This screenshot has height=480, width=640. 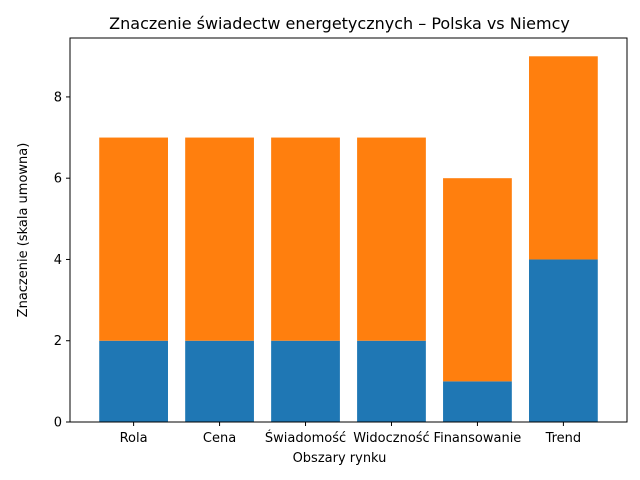 I want to click on y-tick-label: 0, so click(x=58, y=423).